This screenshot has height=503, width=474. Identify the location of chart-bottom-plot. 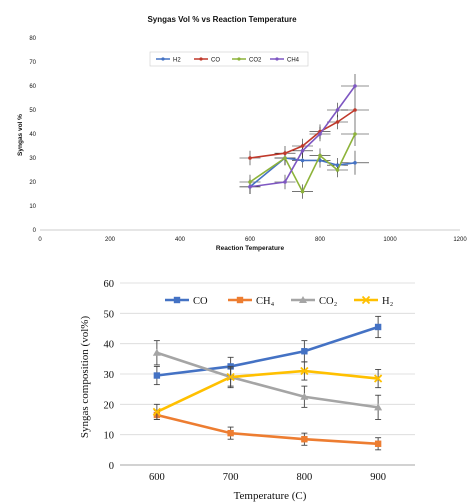
(267, 383).